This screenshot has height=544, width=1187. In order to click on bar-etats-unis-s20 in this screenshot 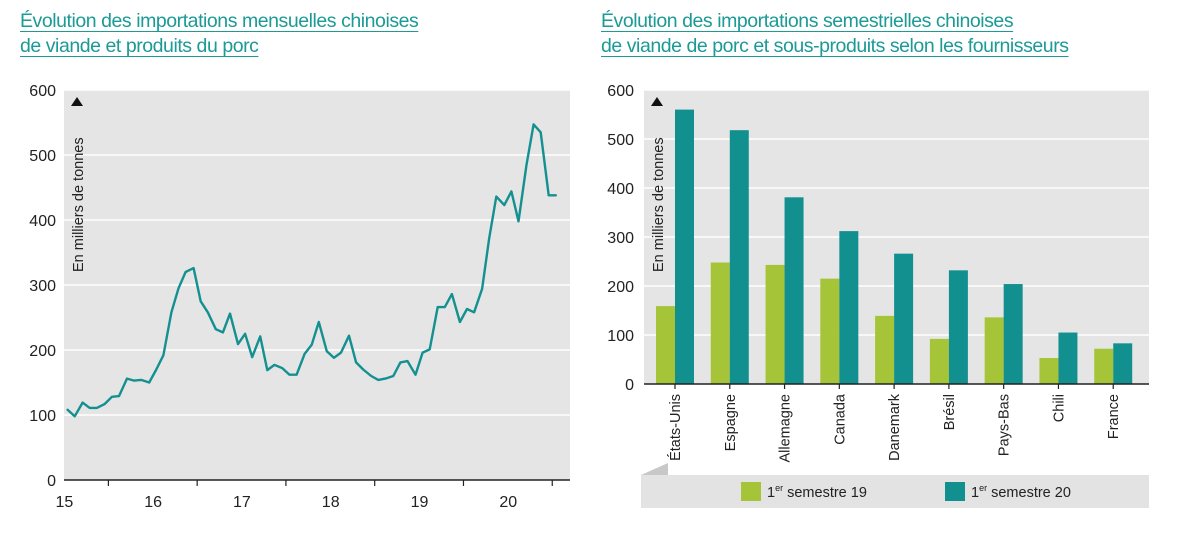, I will do `click(684, 246)`.